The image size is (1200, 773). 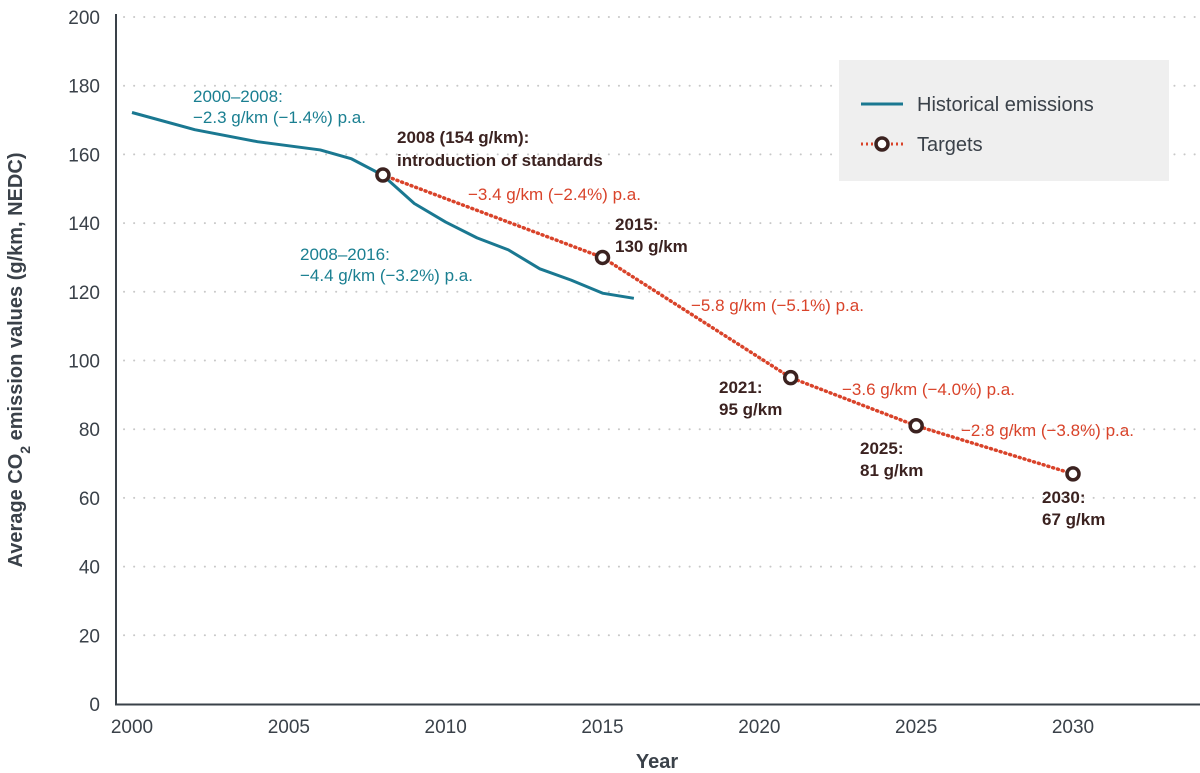 I want to click on y-axis-ticks: 0 20 40 60 80 100 120 140 160 180 200, so click(x=84, y=362).